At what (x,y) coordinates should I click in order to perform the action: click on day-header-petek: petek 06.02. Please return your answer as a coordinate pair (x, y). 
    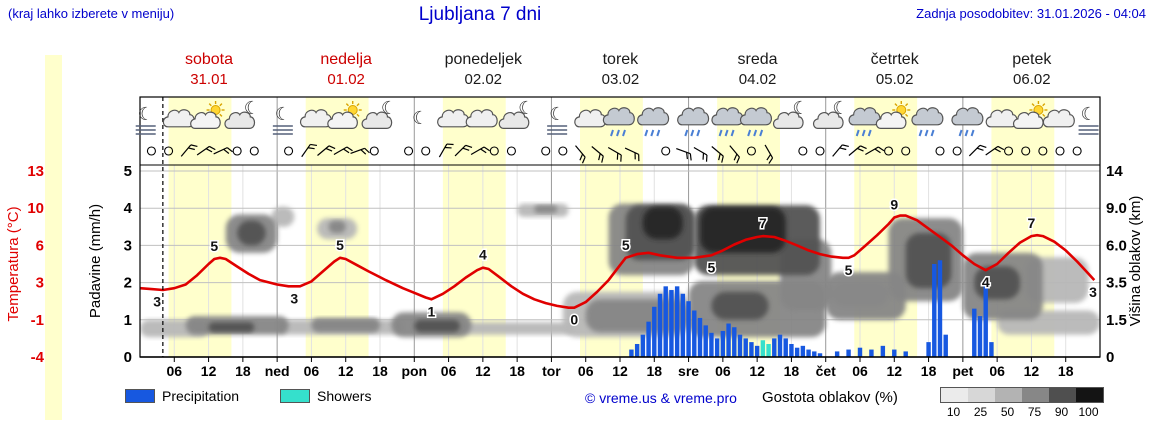
    Looking at the image, I should click on (1032, 69).